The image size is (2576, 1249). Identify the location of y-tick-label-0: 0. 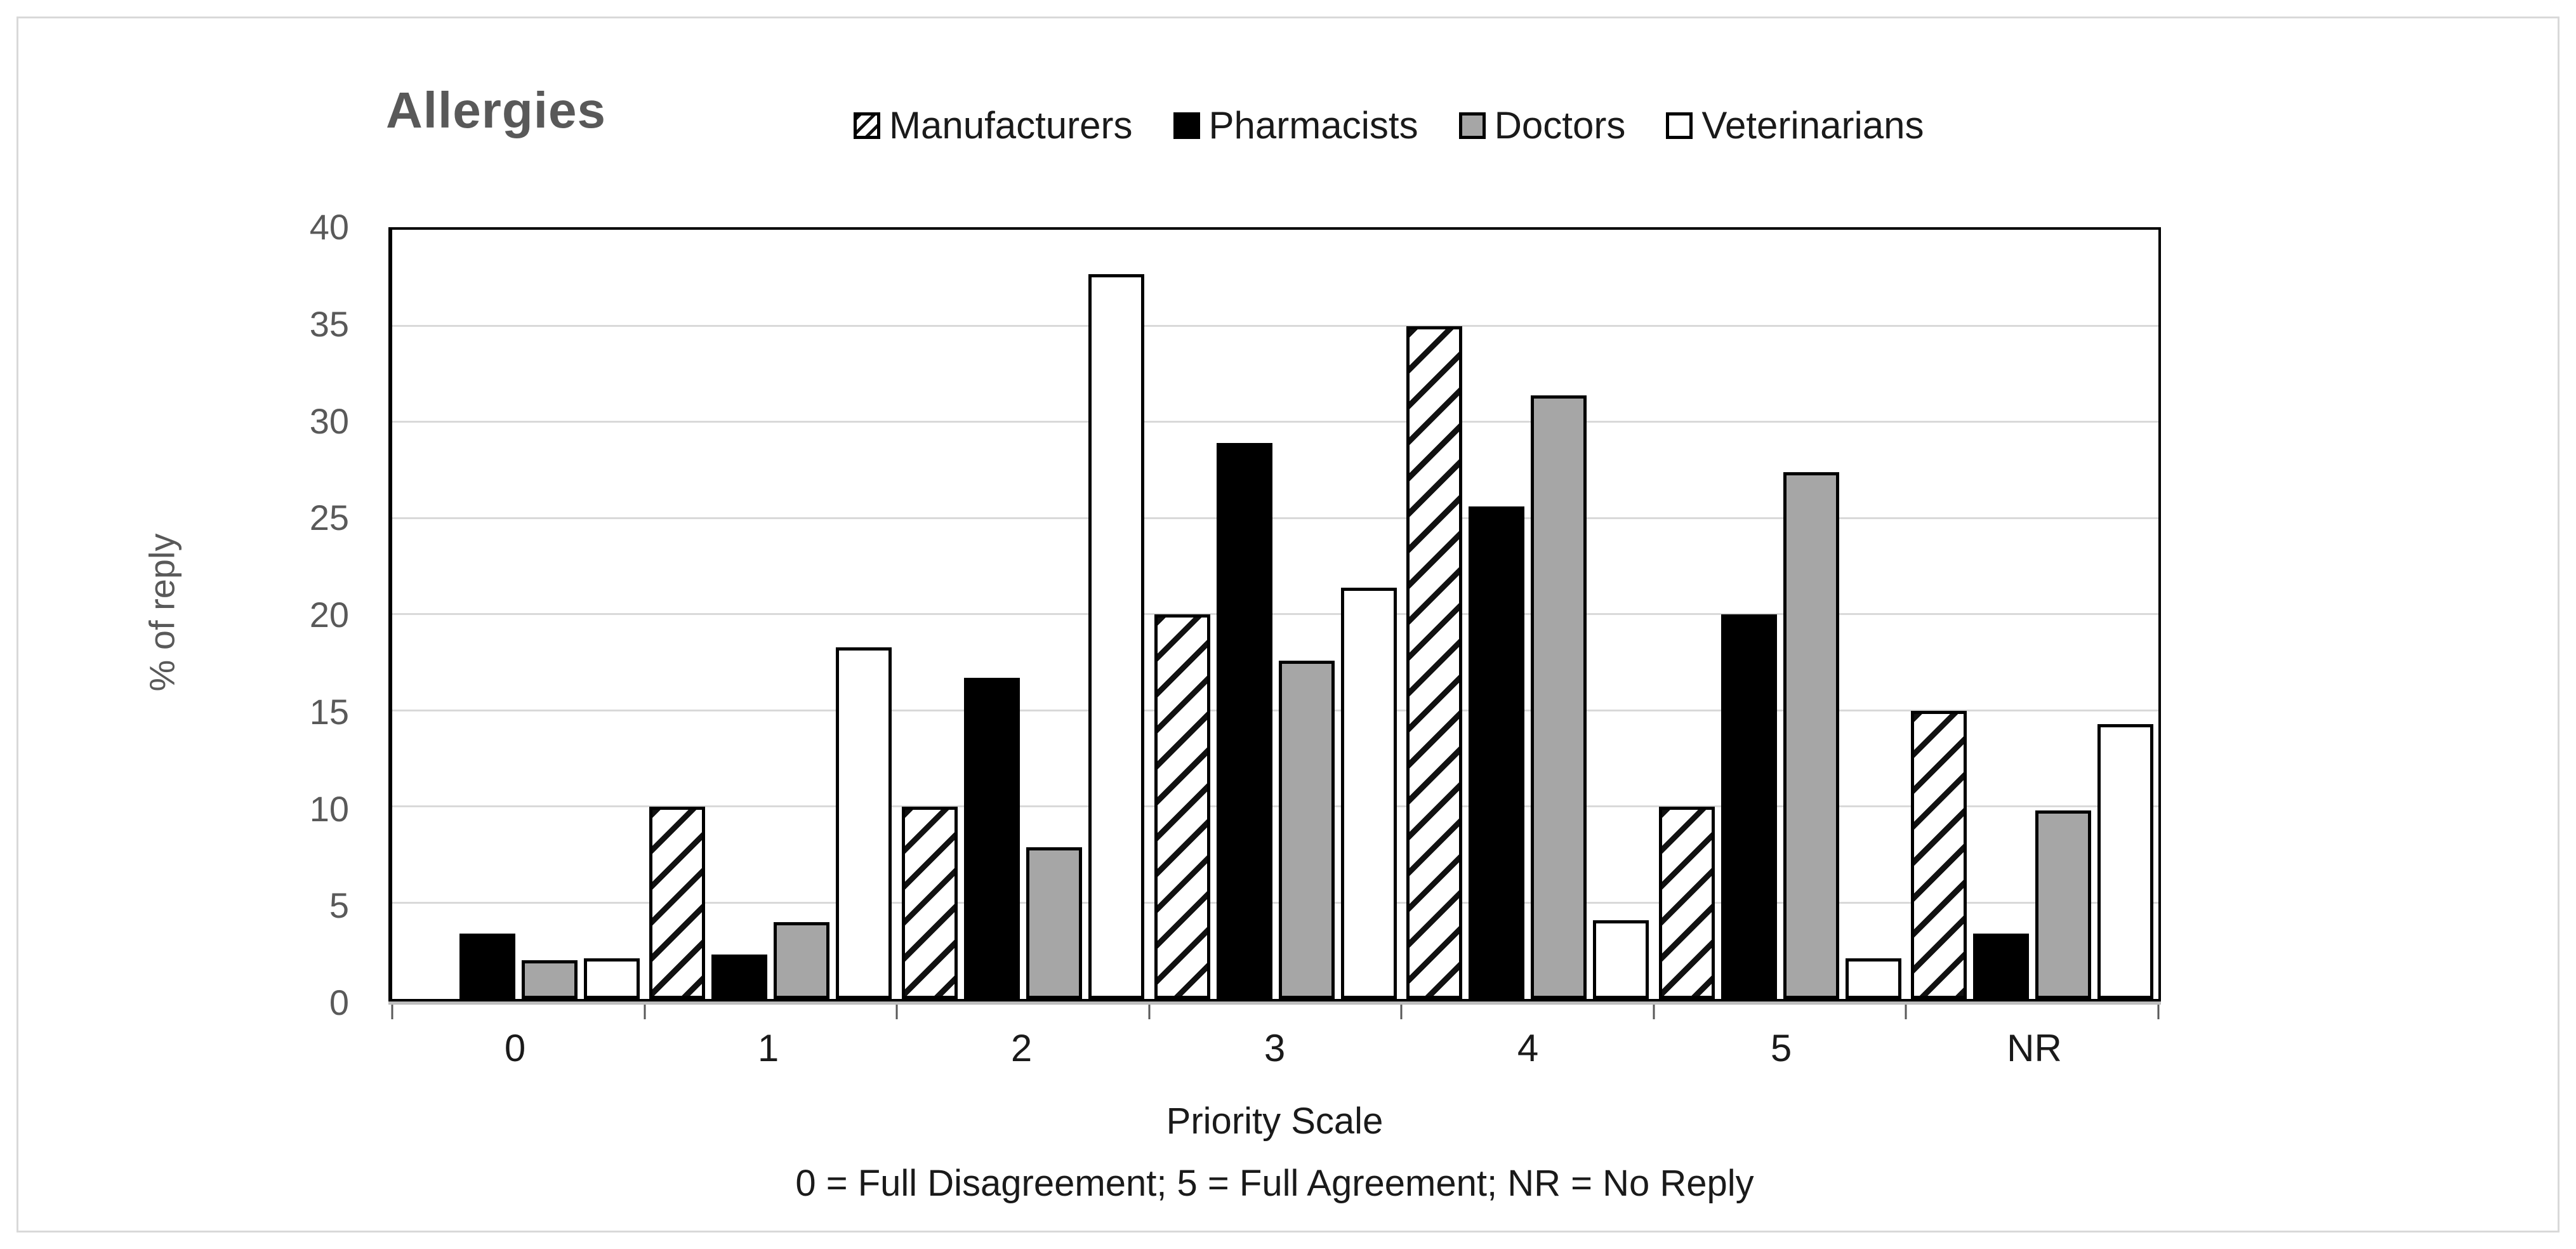
(339, 1002).